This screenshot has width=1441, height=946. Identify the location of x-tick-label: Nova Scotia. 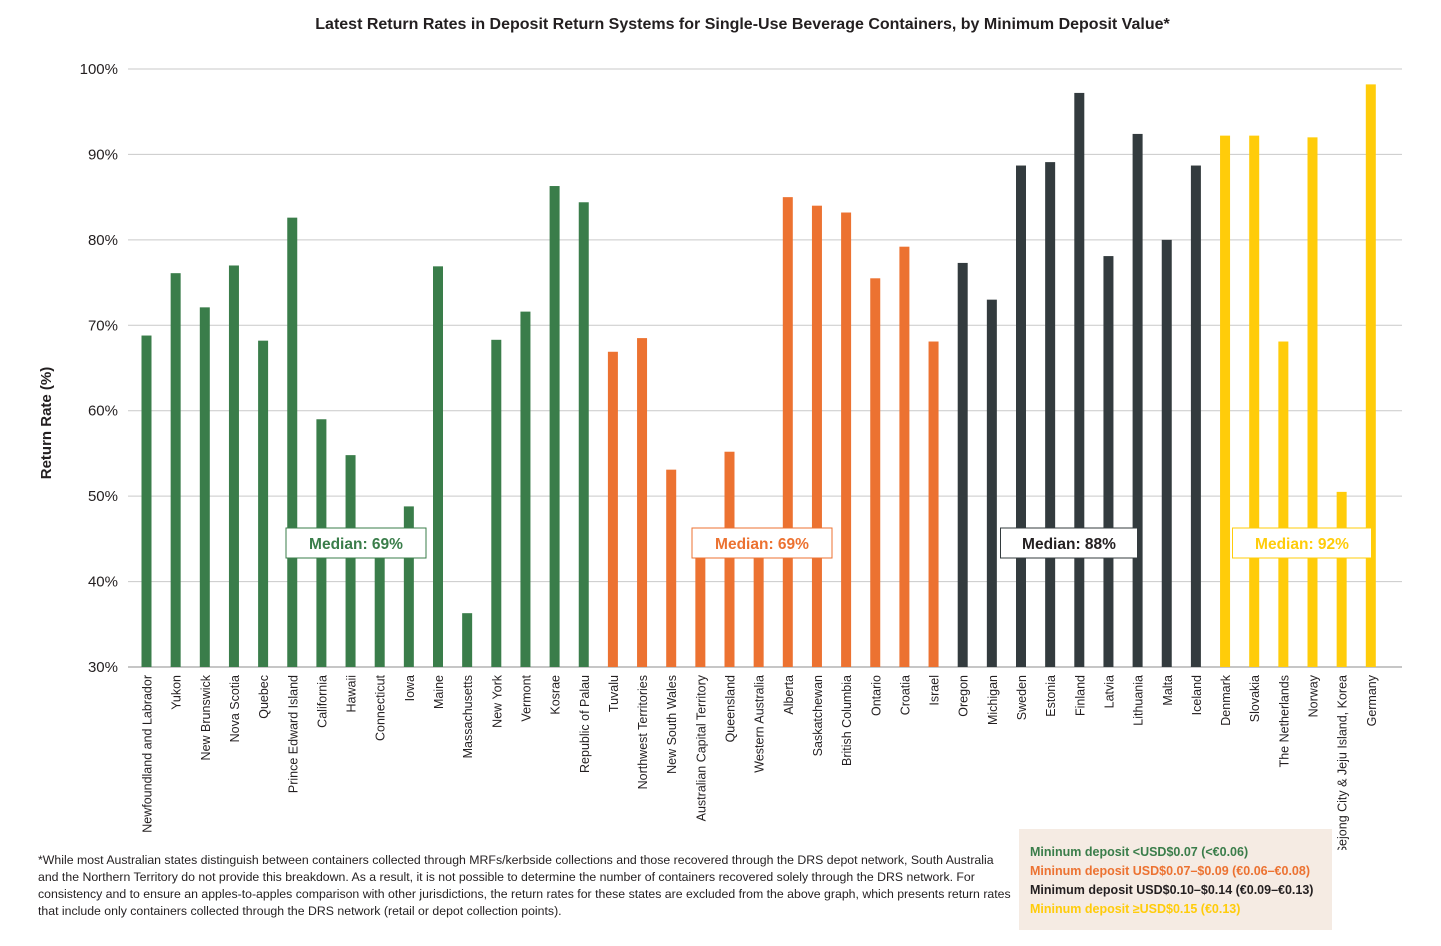
(235, 708).